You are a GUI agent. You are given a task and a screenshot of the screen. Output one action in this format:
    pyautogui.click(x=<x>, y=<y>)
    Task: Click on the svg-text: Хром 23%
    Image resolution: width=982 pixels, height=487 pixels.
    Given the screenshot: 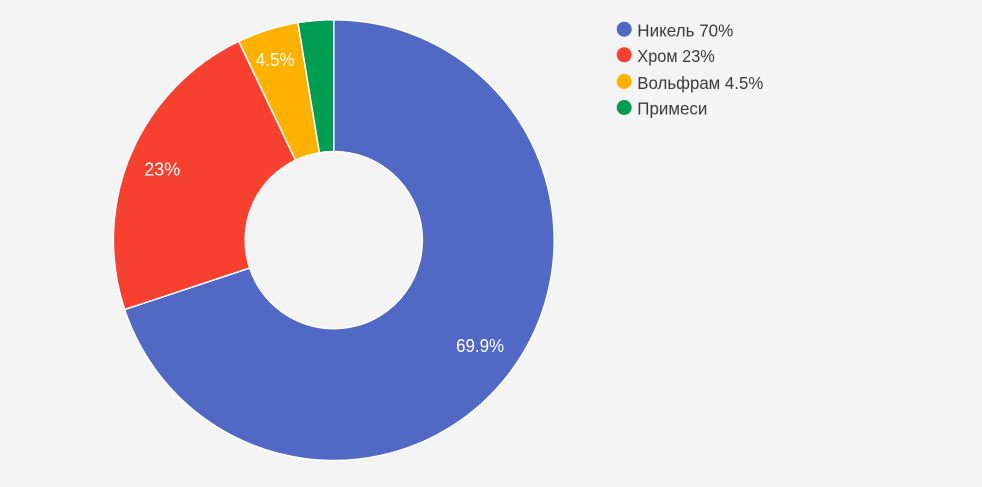 What is the action you would take?
    pyautogui.click(x=676, y=56)
    